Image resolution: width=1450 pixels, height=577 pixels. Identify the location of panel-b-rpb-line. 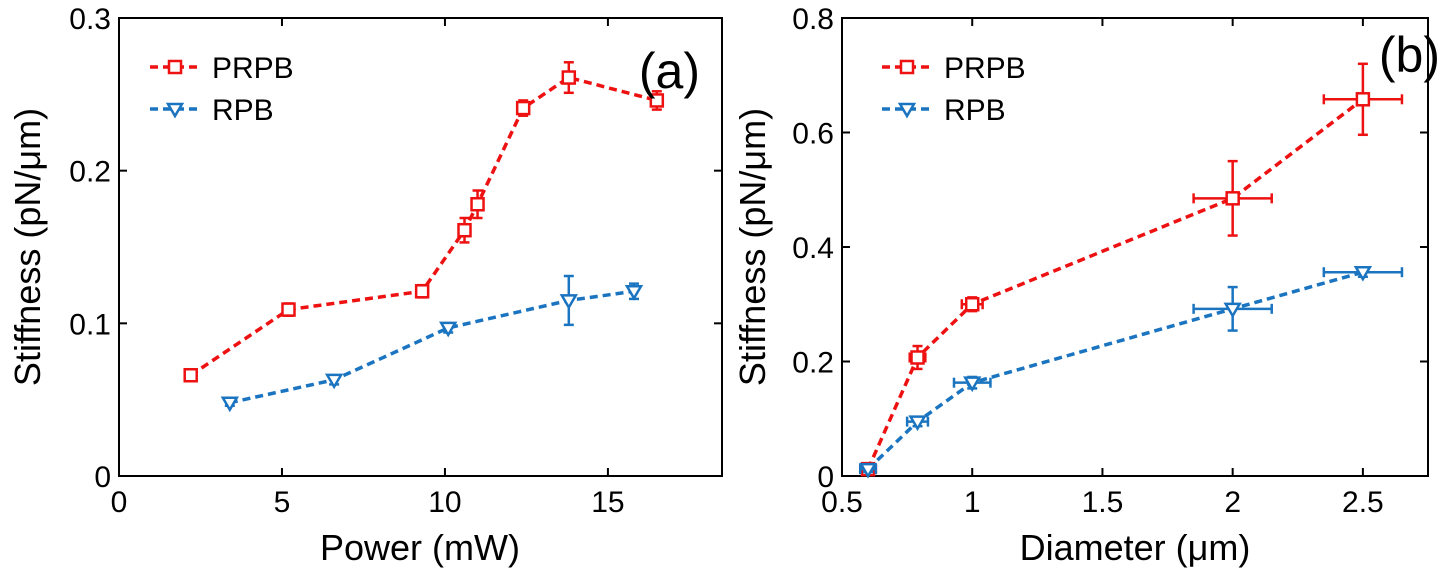
(1115, 370).